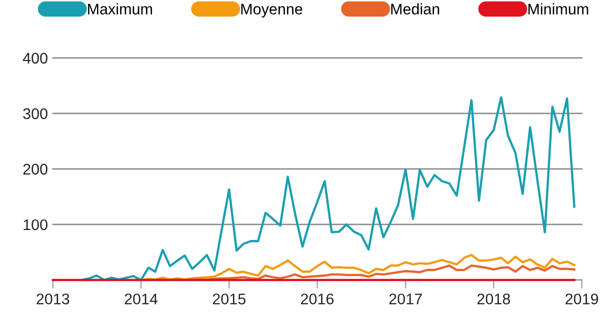  What do you see at coordinates (415, 8) in the screenshot?
I see `legend-label: Median` at bounding box center [415, 8].